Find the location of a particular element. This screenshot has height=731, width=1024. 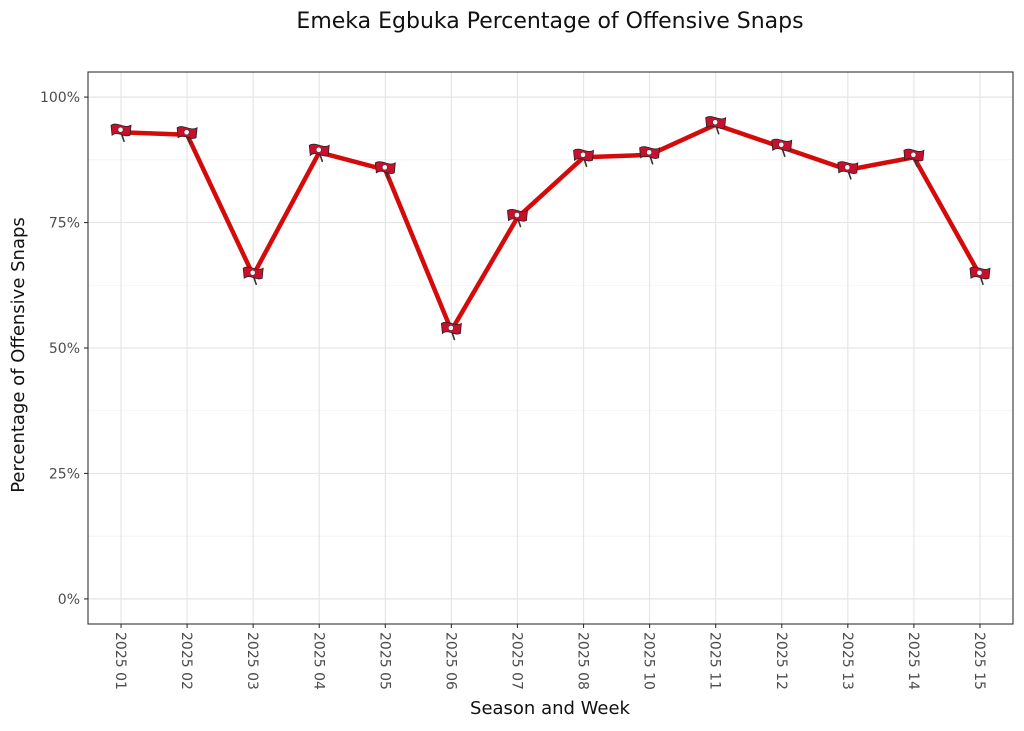

x-tick-label: 2025 11 is located at coordinates (715, 661).